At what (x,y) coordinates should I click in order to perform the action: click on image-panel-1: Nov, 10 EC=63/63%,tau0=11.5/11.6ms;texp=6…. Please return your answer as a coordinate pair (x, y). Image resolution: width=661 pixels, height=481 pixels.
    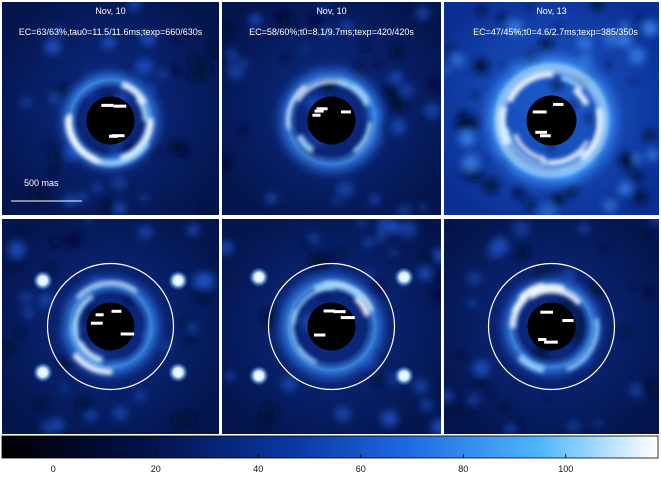
    Looking at the image, I should click on (110, 108).